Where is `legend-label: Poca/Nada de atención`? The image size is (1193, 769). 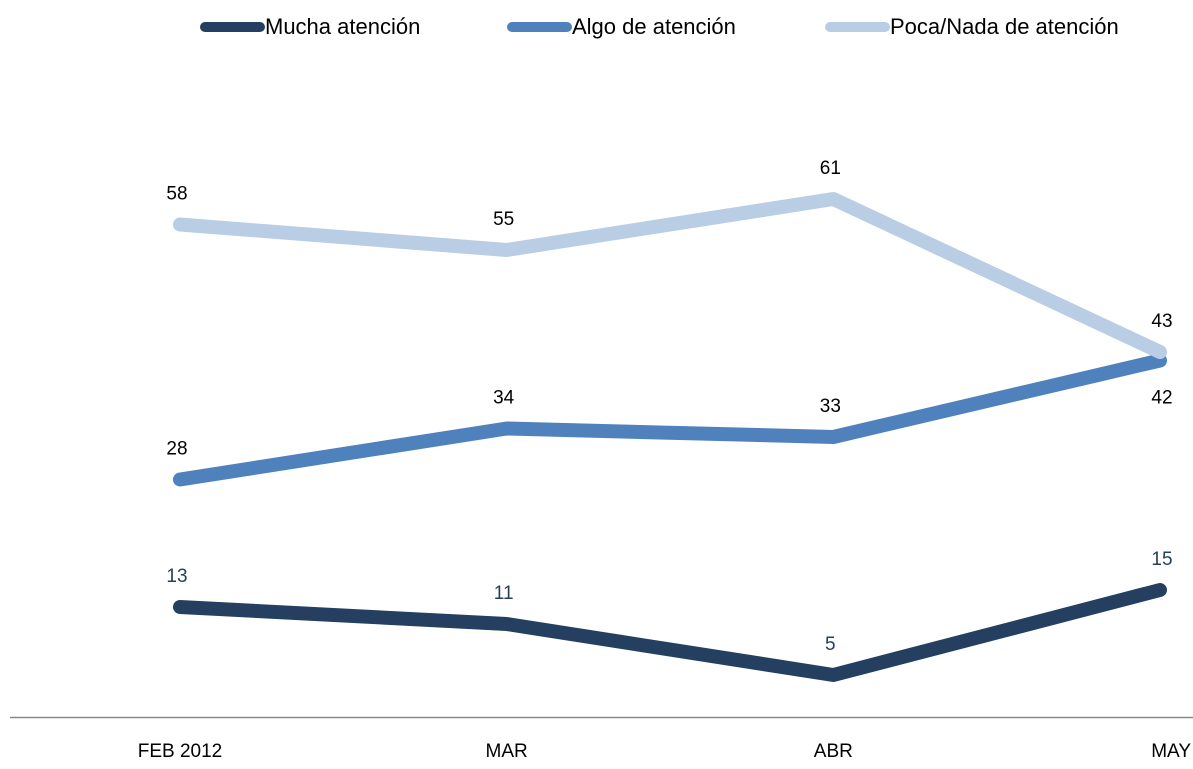
legend-label: Poca/Nada de atención is located at coordinates (1004, 26).